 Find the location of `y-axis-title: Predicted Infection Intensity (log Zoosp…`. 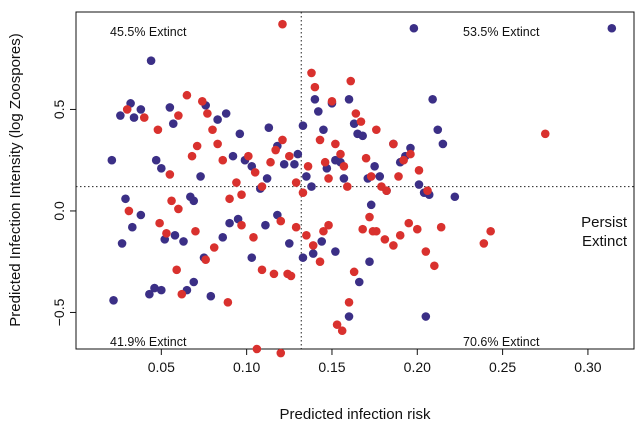

y-axis-title: Predicted Infection Intensity (log Zoosp… is located at coordinates (15, 179).